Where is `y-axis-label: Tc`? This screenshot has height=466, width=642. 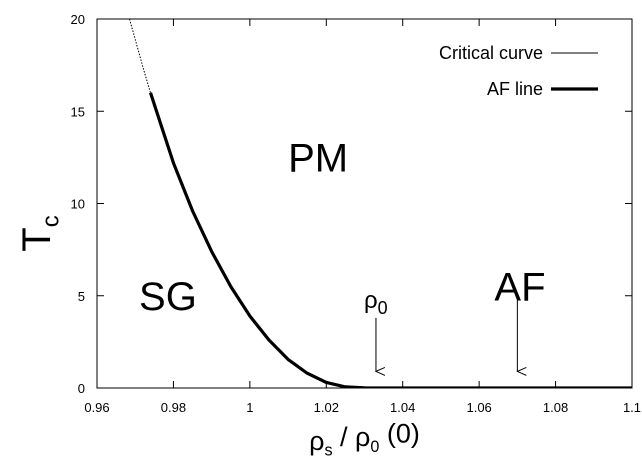
y-axis-label: Tc is located at coordinates (39, 233).